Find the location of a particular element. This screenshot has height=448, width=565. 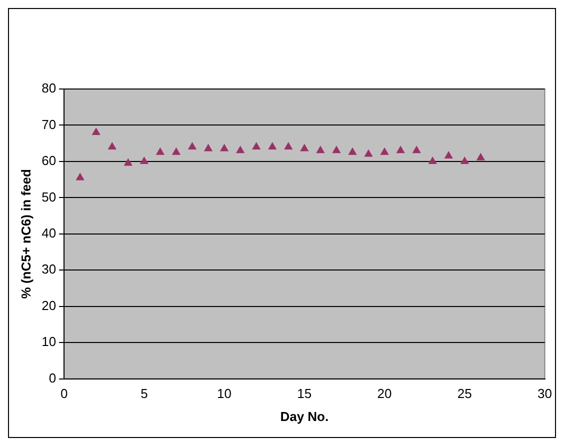

y-tick-label: 70 is located at coordinates (49, 124).